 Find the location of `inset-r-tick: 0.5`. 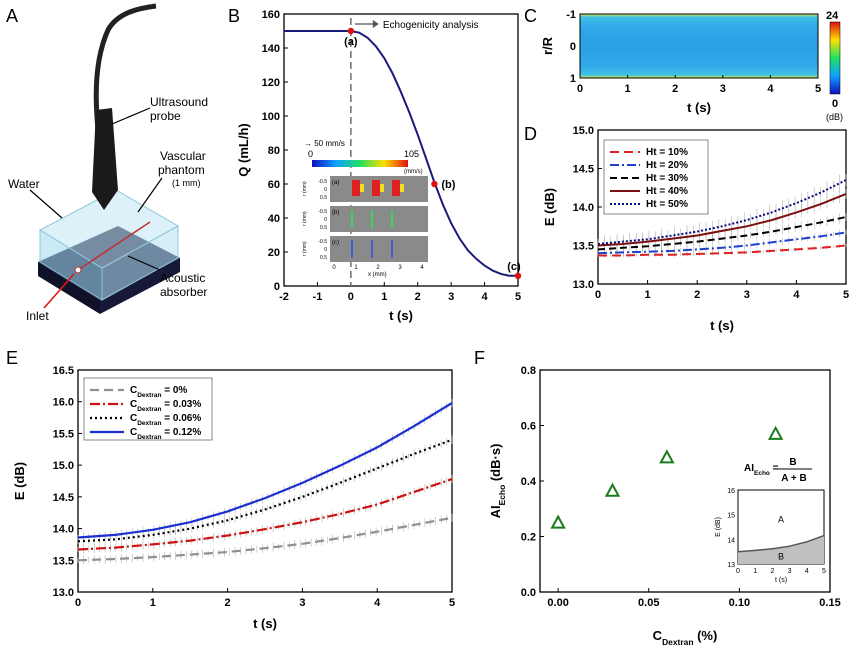

inset-r-tick: 0.5 is located at coordinates (323, 198).